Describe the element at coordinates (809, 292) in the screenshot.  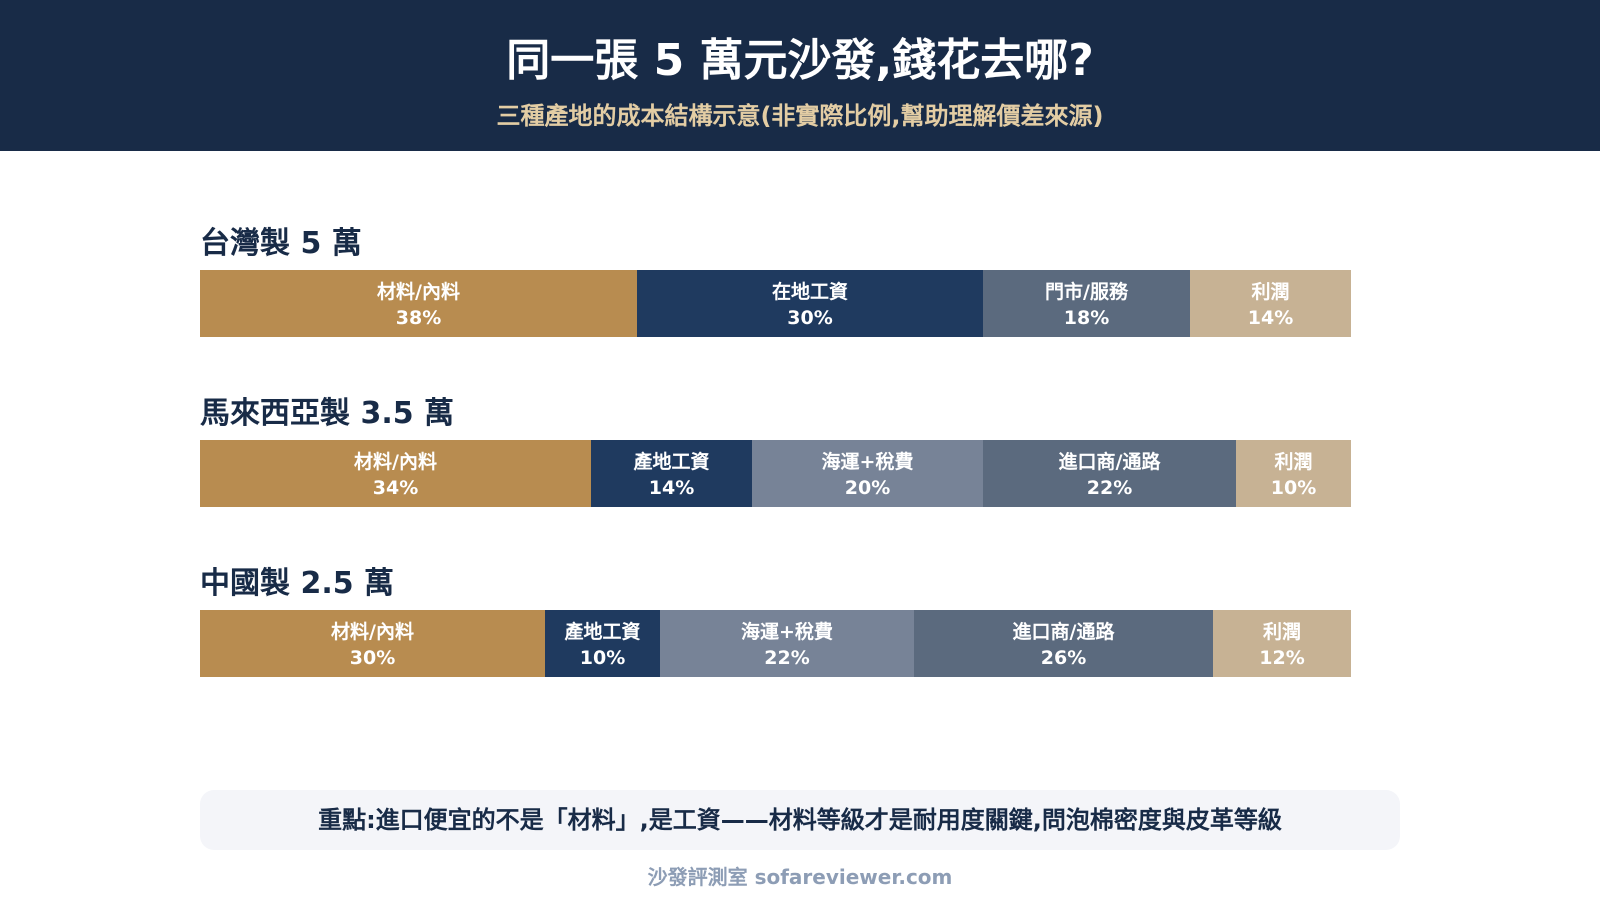
I see `segment-label: 在地工資` at that location.